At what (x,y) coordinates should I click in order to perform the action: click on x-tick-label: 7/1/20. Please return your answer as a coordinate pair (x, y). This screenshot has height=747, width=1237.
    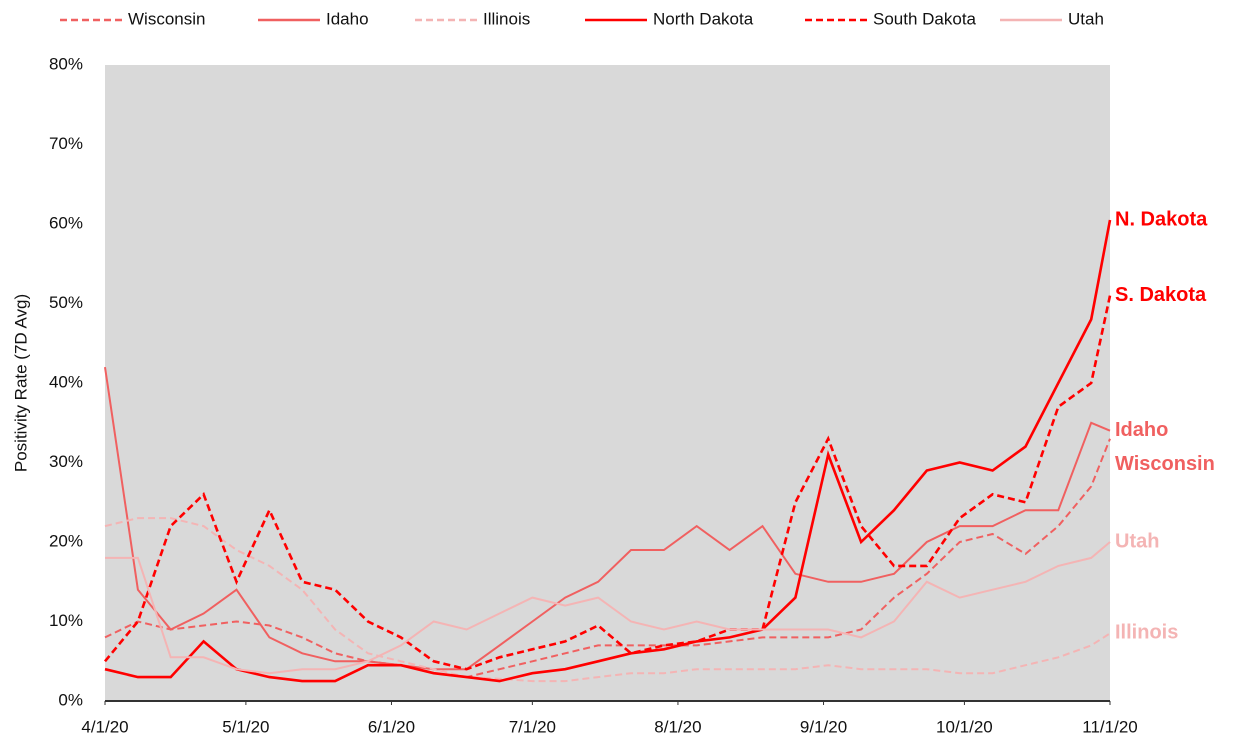
    Looking at the image, I should click on (532, 726).